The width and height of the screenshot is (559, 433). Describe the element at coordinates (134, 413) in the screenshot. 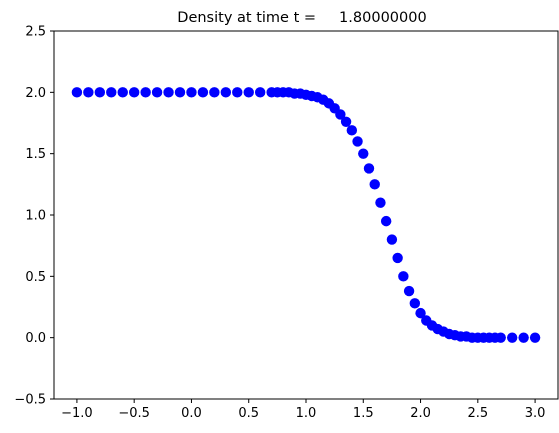

I see `x-tick-label: −0.5` at that location.